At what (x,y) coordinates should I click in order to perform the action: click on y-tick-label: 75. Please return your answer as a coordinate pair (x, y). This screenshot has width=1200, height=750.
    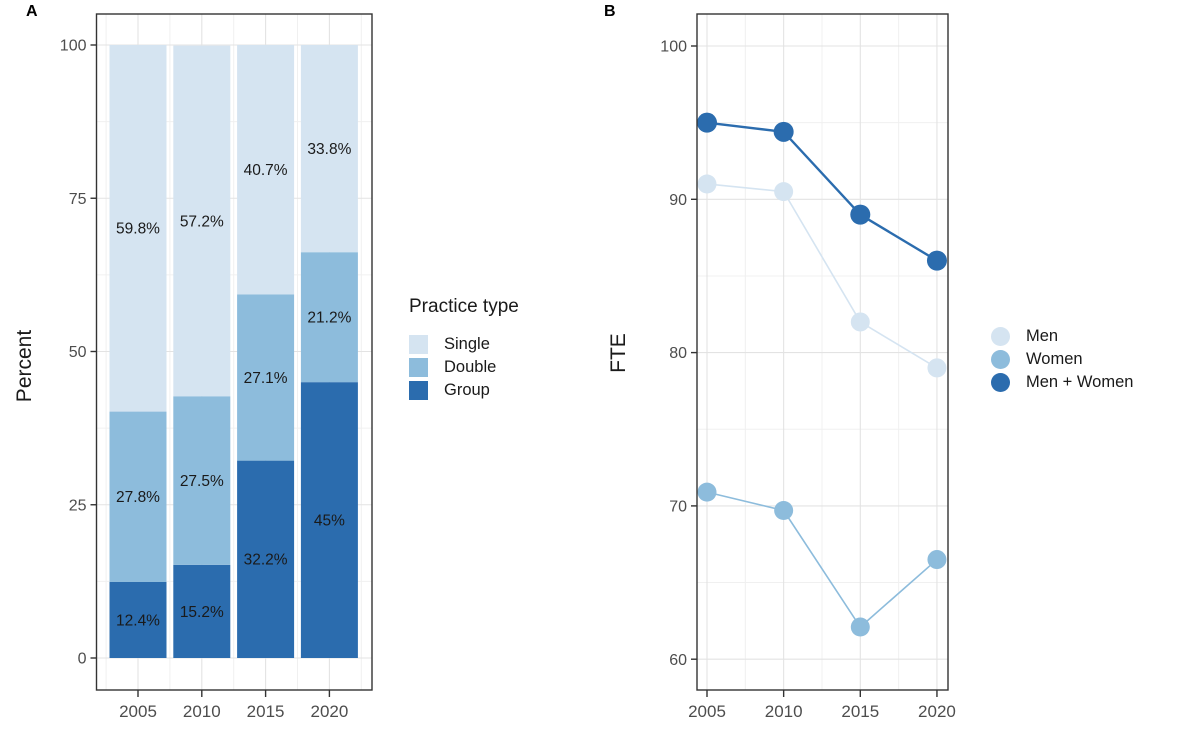
    Looking at the image, I should click on (78, 199).